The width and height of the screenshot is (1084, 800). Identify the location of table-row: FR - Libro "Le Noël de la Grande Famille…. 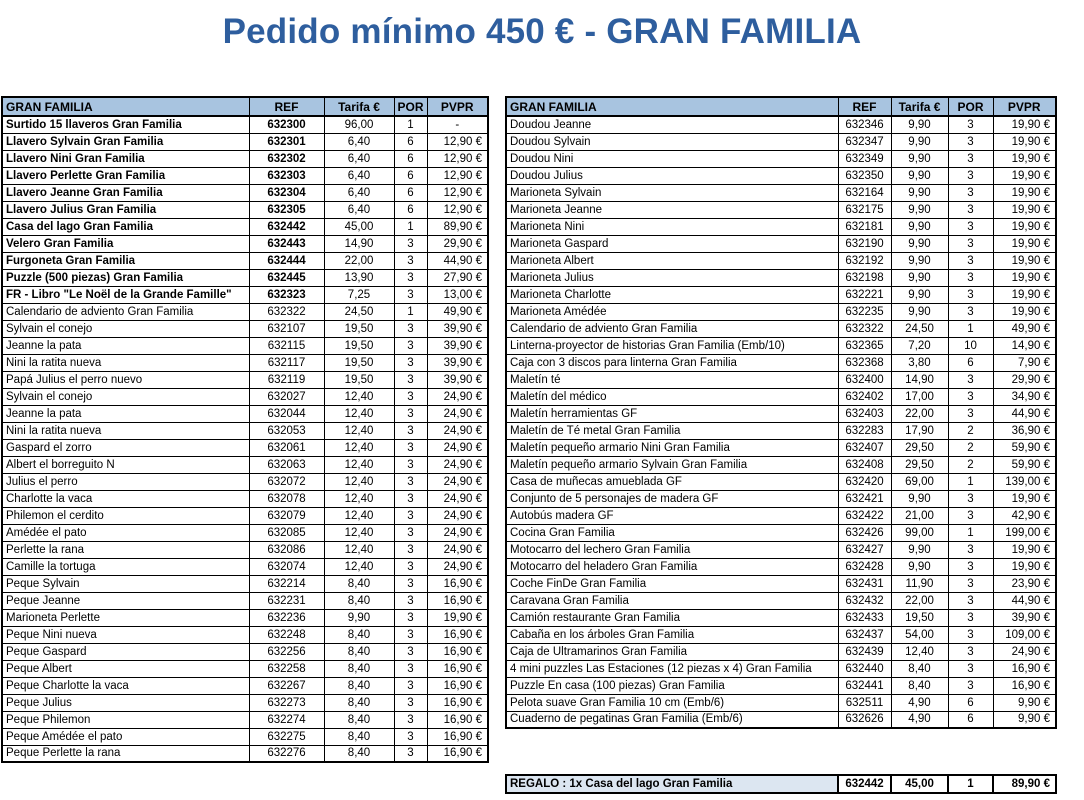
(245, 294).